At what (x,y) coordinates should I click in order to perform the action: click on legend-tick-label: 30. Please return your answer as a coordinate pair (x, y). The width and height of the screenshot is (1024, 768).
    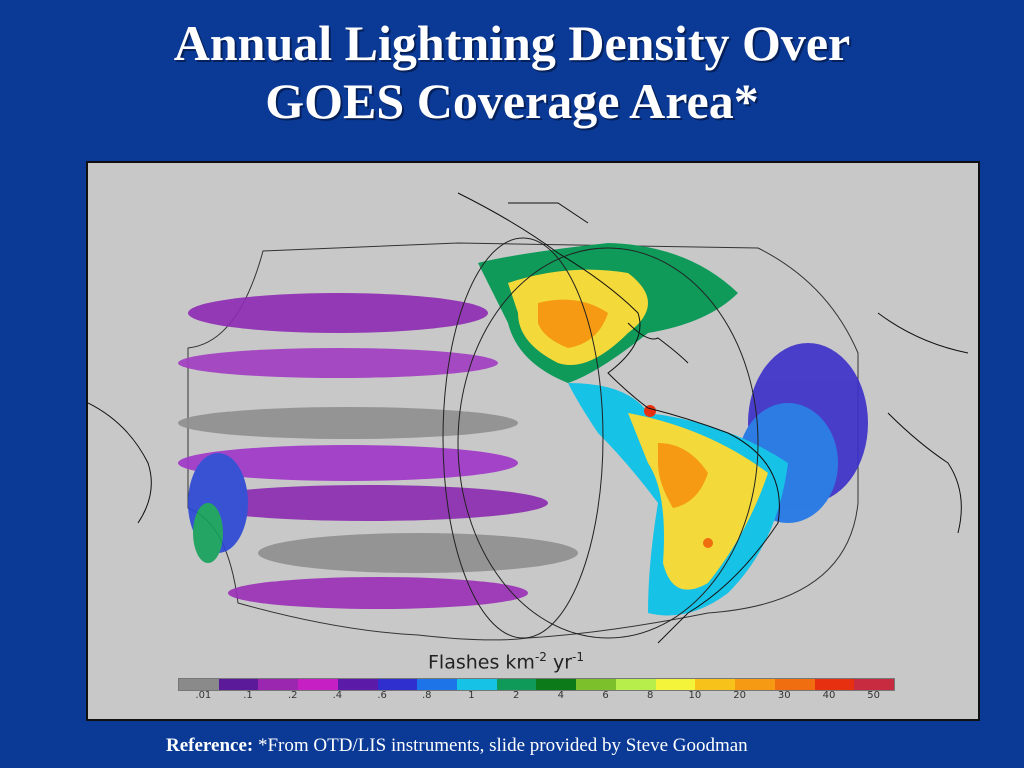
    Looking at the image, I should click on (784, 695).